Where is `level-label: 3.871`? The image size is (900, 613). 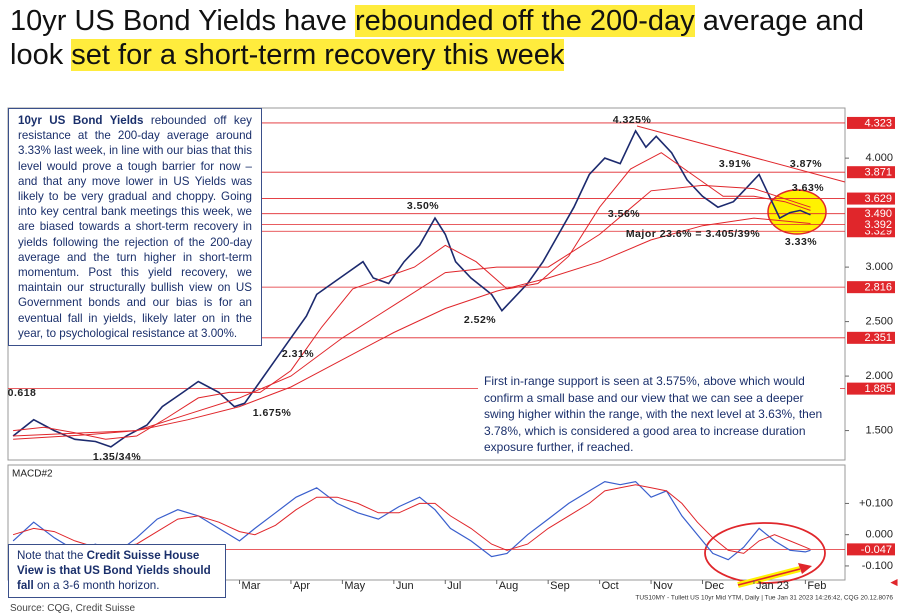 level-label: 3.871 is located at coordinates (878, 173).